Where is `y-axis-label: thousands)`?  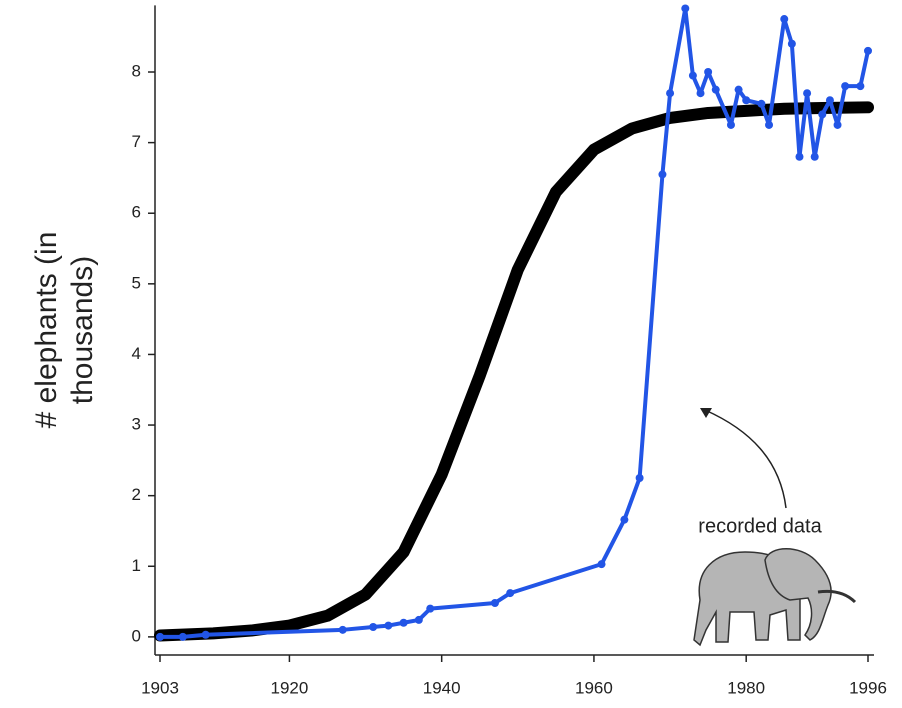
y-axis-label: thousands) is located at coordinates (82, 330).